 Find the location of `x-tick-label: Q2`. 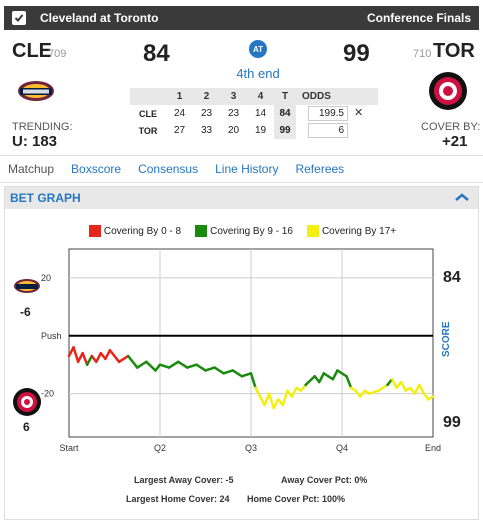

x-tick-label: Q2 is located at coordinates (160, 448).